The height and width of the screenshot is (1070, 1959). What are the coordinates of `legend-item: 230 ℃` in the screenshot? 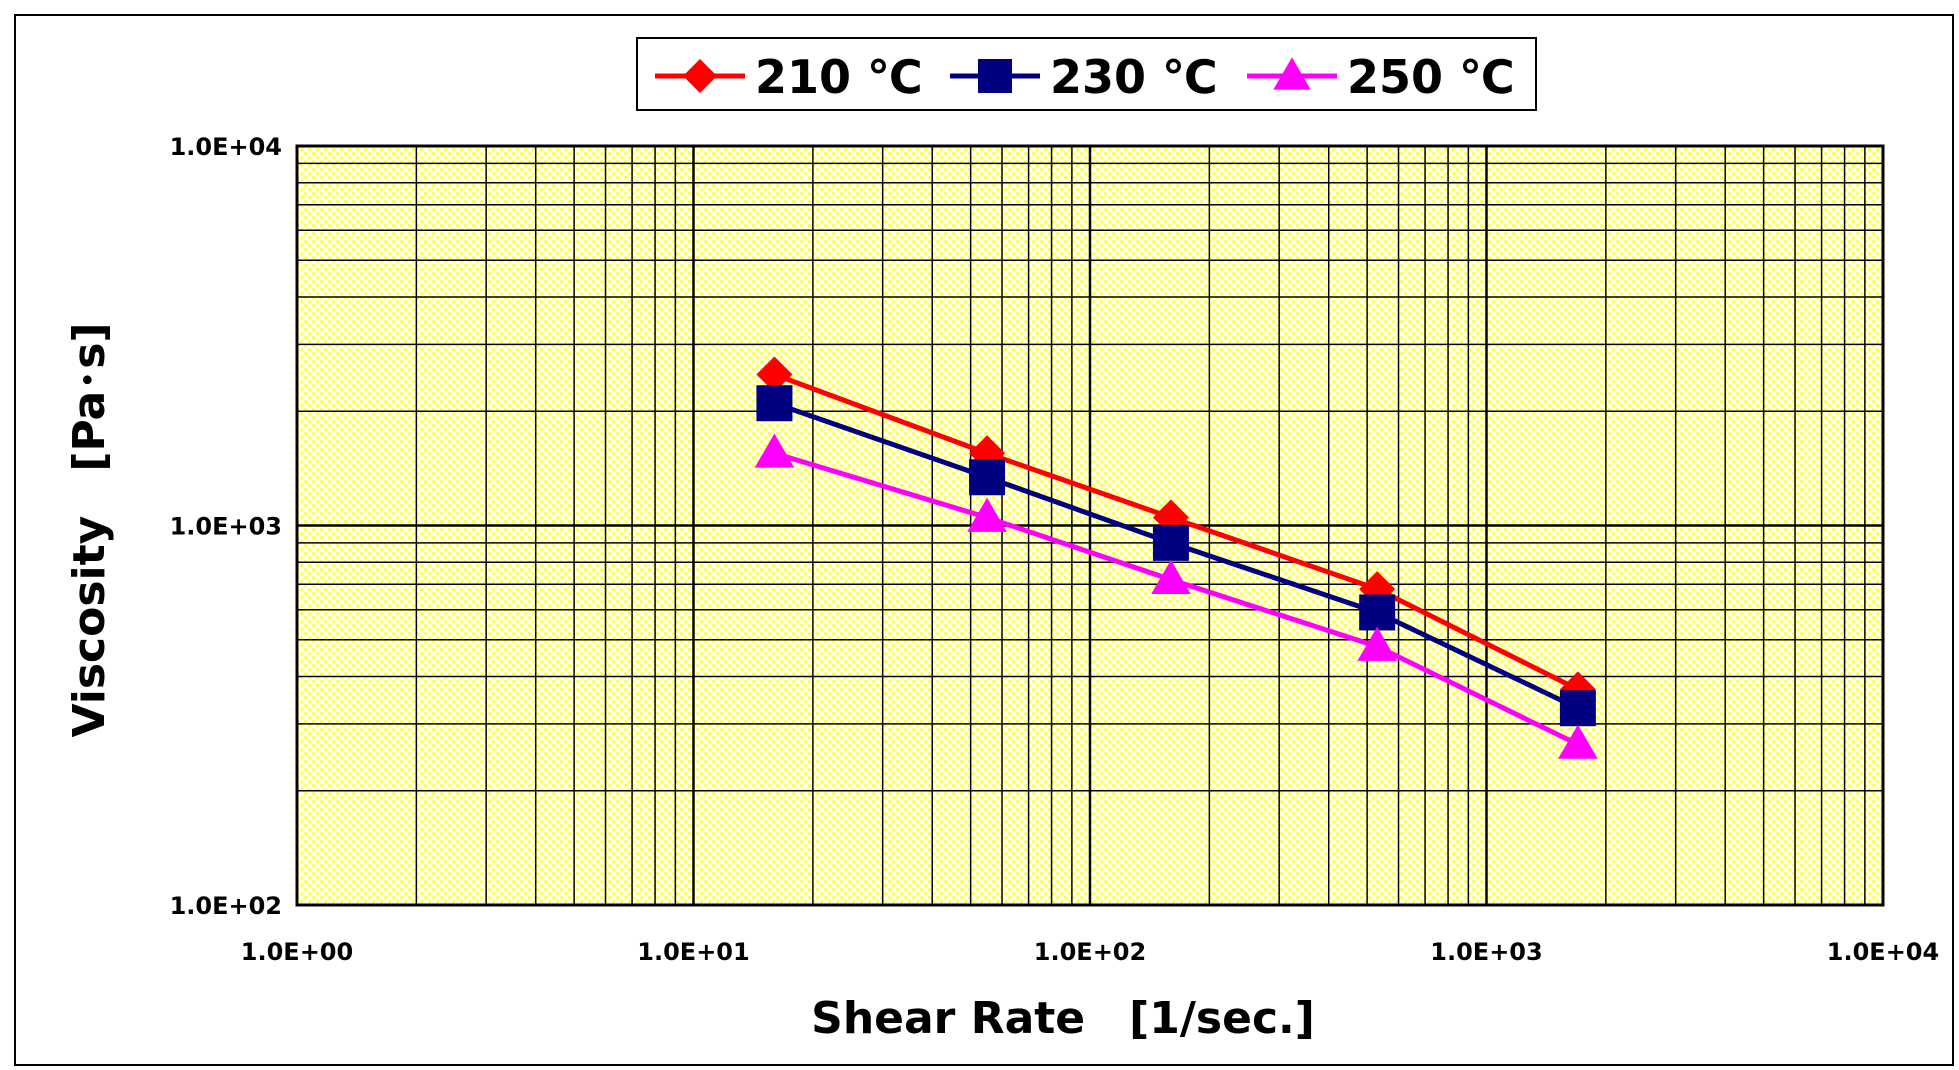 It's located at (1084, 77).